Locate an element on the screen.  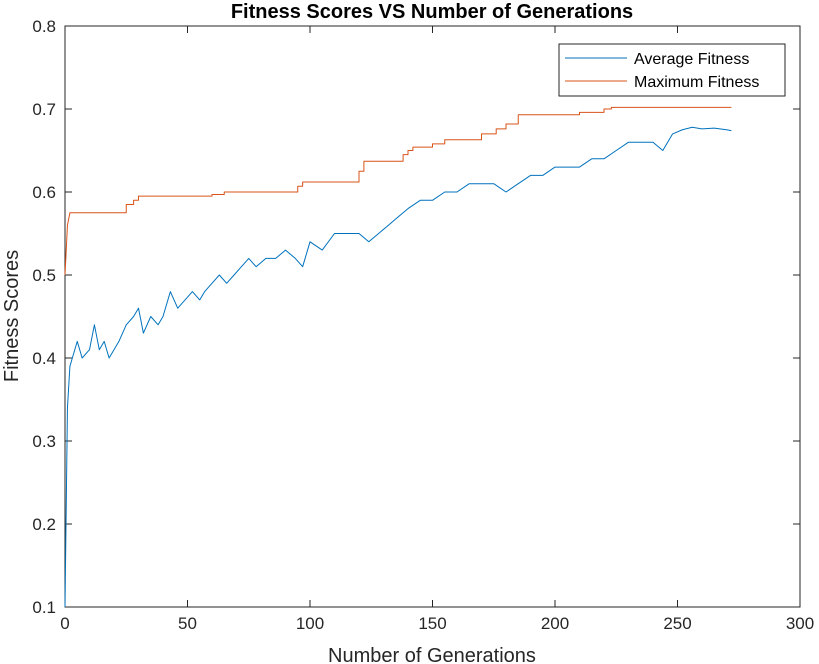
x-tick-label: 50 is located at coordinates (187, 623).